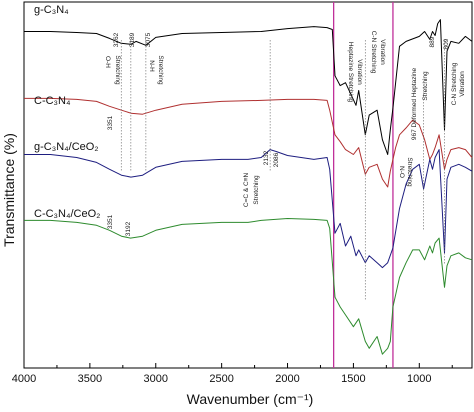 The image size is (474, 412). Describe the element at coordinates (350, 72) in the screenshot. I see `peak-annotation-18: Heptazine Stretching` at that location.